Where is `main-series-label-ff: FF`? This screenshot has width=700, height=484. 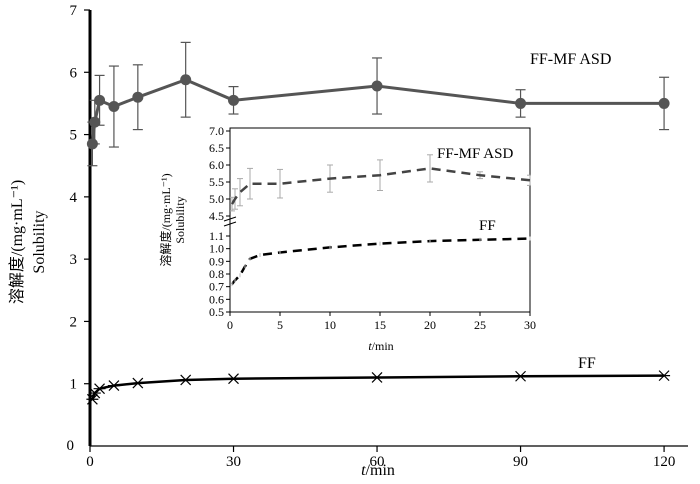
main-series-label-ff: FF is located at coordinates (587, 363).